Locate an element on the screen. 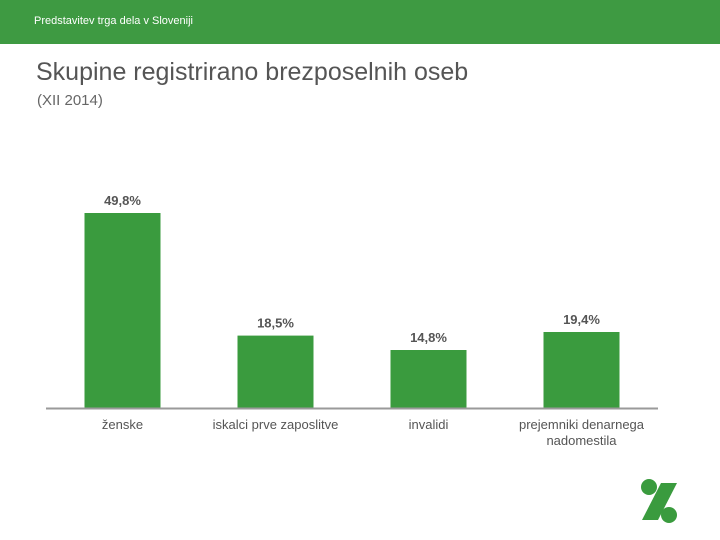 Image resolution: width=720 pixels, height=540 pixels. category-label: nadomestila is located at coordinates (581, 440).